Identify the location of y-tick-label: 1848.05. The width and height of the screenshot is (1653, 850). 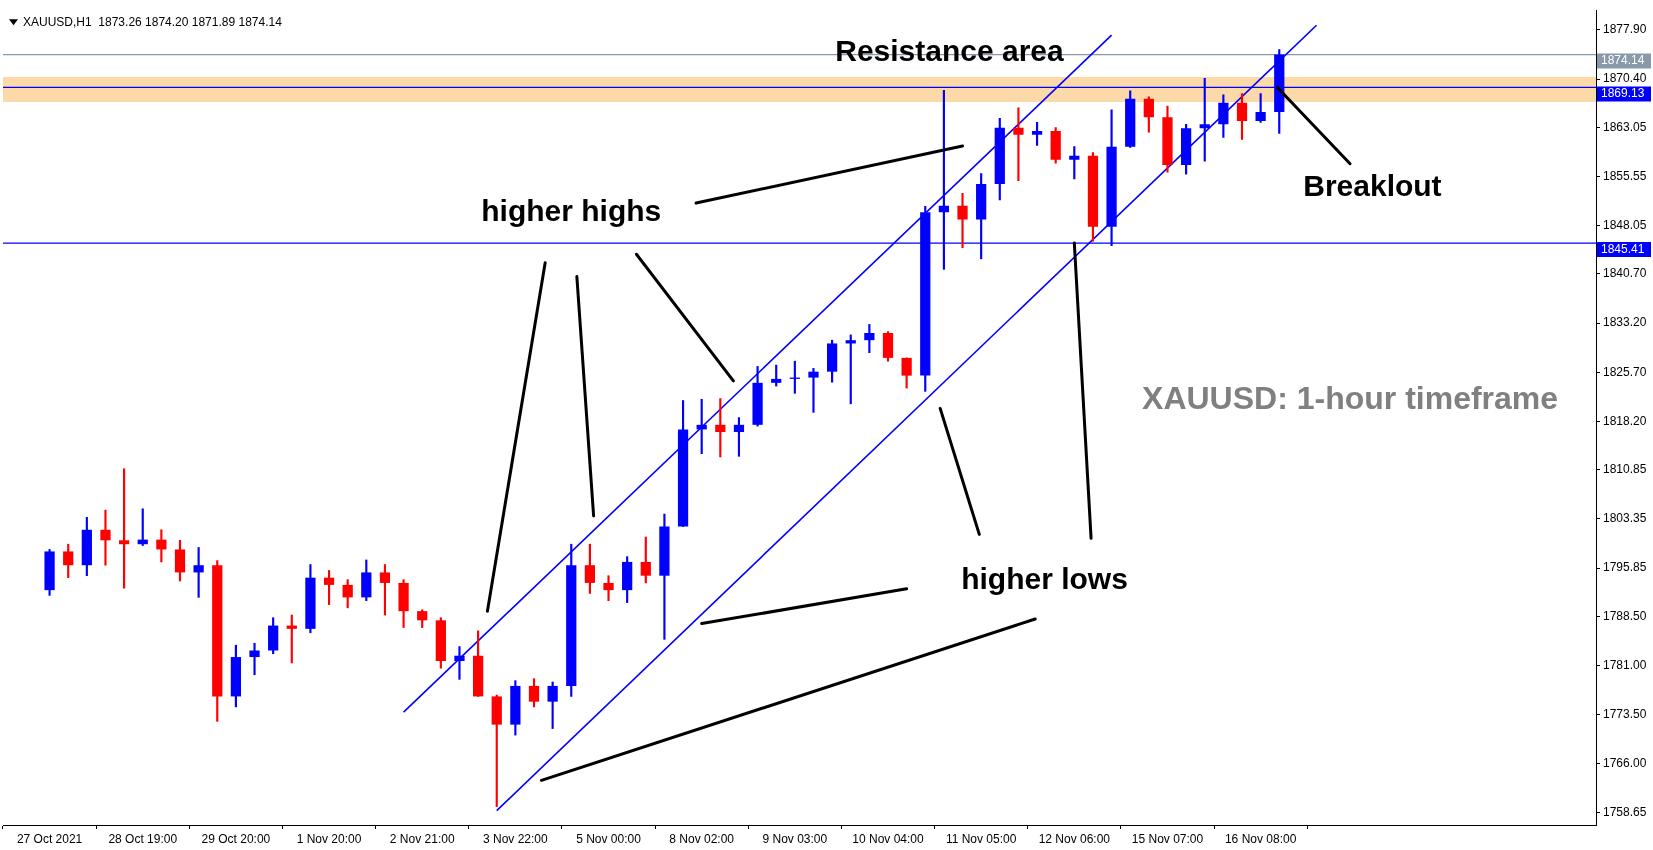
(1625, 225).